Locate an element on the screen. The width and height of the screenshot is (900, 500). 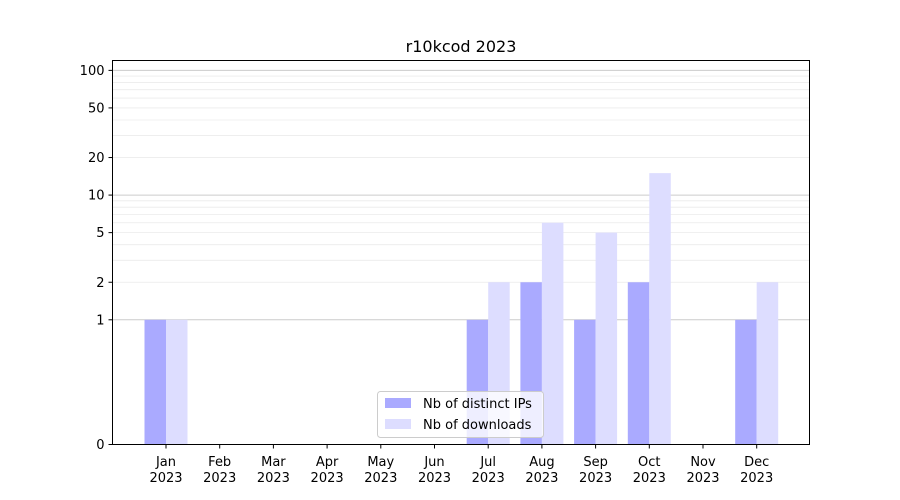
bar-nb-of-downloads-oct is located at coordinates (660, 309).